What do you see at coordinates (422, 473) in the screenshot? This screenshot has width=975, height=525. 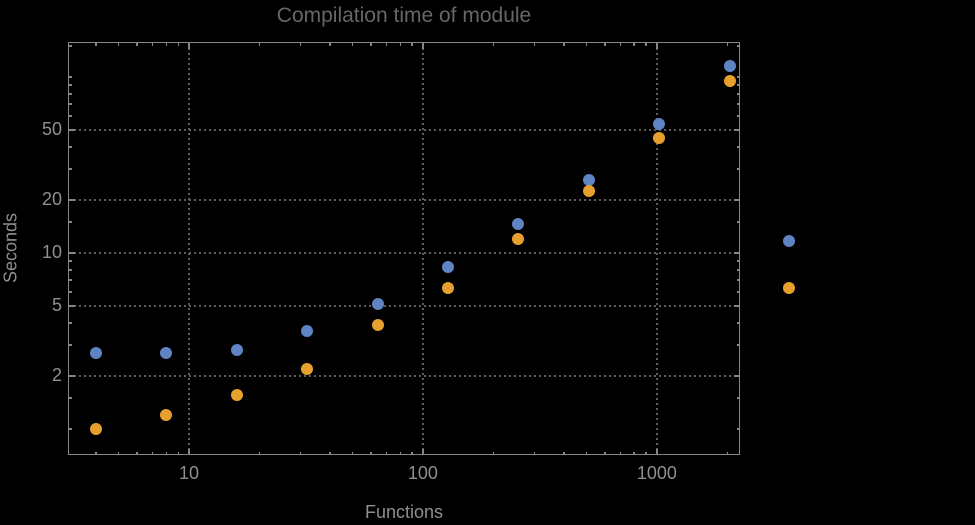 I see `x-tick-label: 100` at bounding box center [422, 473].